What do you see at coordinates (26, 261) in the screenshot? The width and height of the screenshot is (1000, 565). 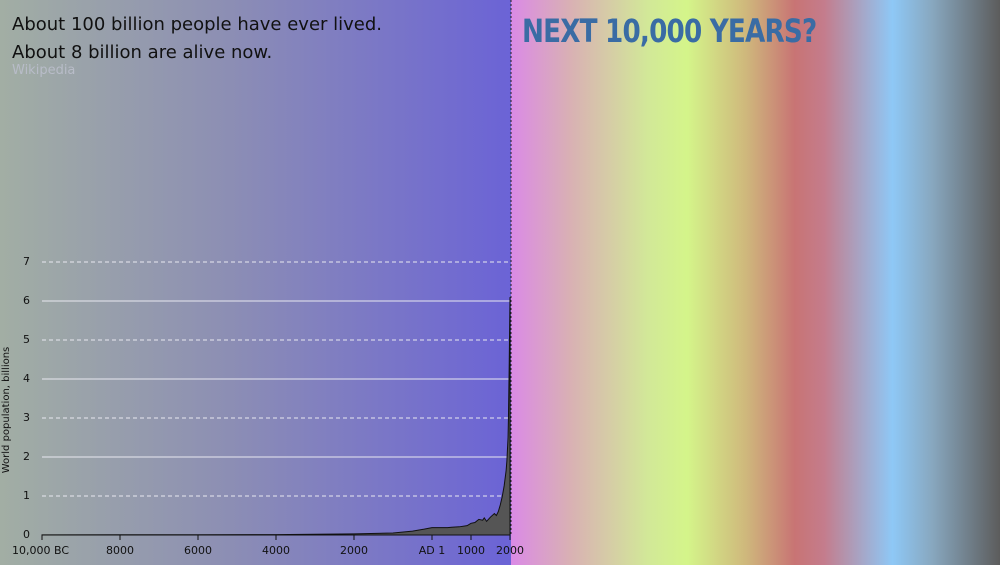 I see `y-tick-label: 7` at bounding box center [26, 261].